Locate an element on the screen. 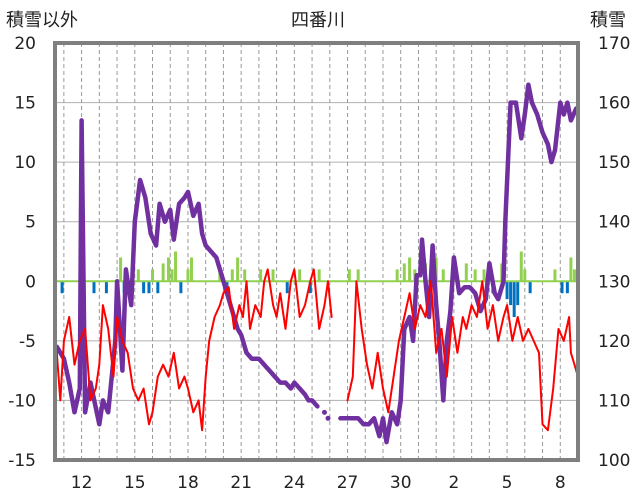  left-tick-label: 15 is located at coordinates (25, 104).